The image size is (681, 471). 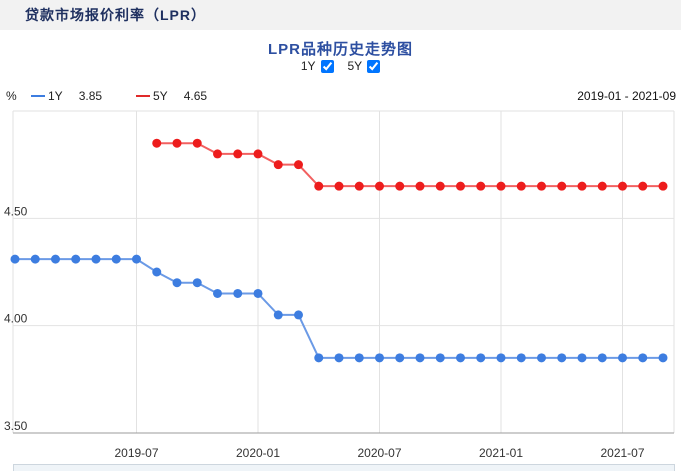 I want to click on legend-name-1y: 1Y, so click(x=55, y=96).